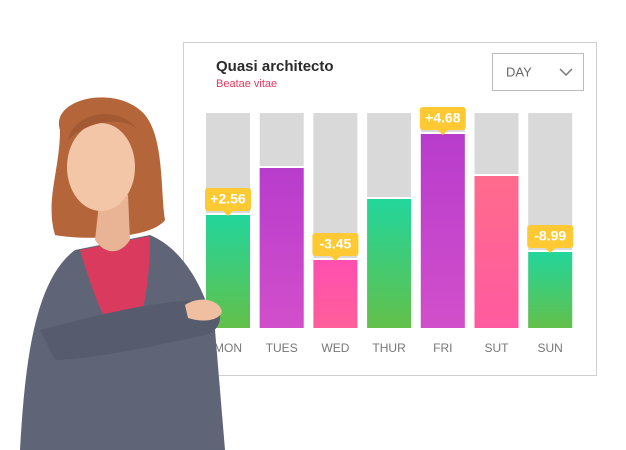 This screenshot has height=450, width=626. Describe the element at coordinates (130, 330) in the screenshot. I see `crossed-arms` at that location.